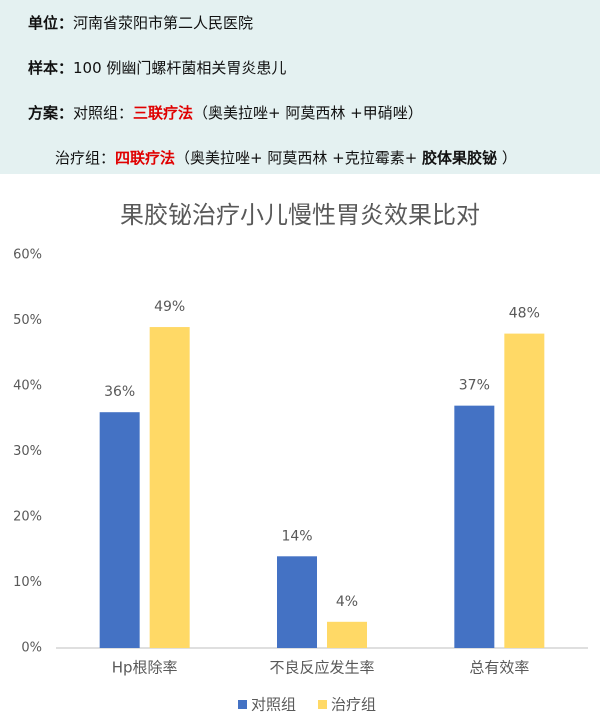 Image resolution: width=600 pixels, height=716 pixels. Describe the element at coordinates (273, 705) in the screenshot. I see `legend-label: 对照组` at that location.